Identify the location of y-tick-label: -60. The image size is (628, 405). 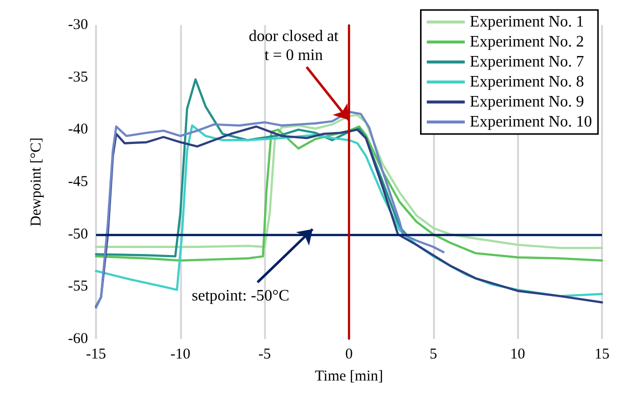
(78, 339).